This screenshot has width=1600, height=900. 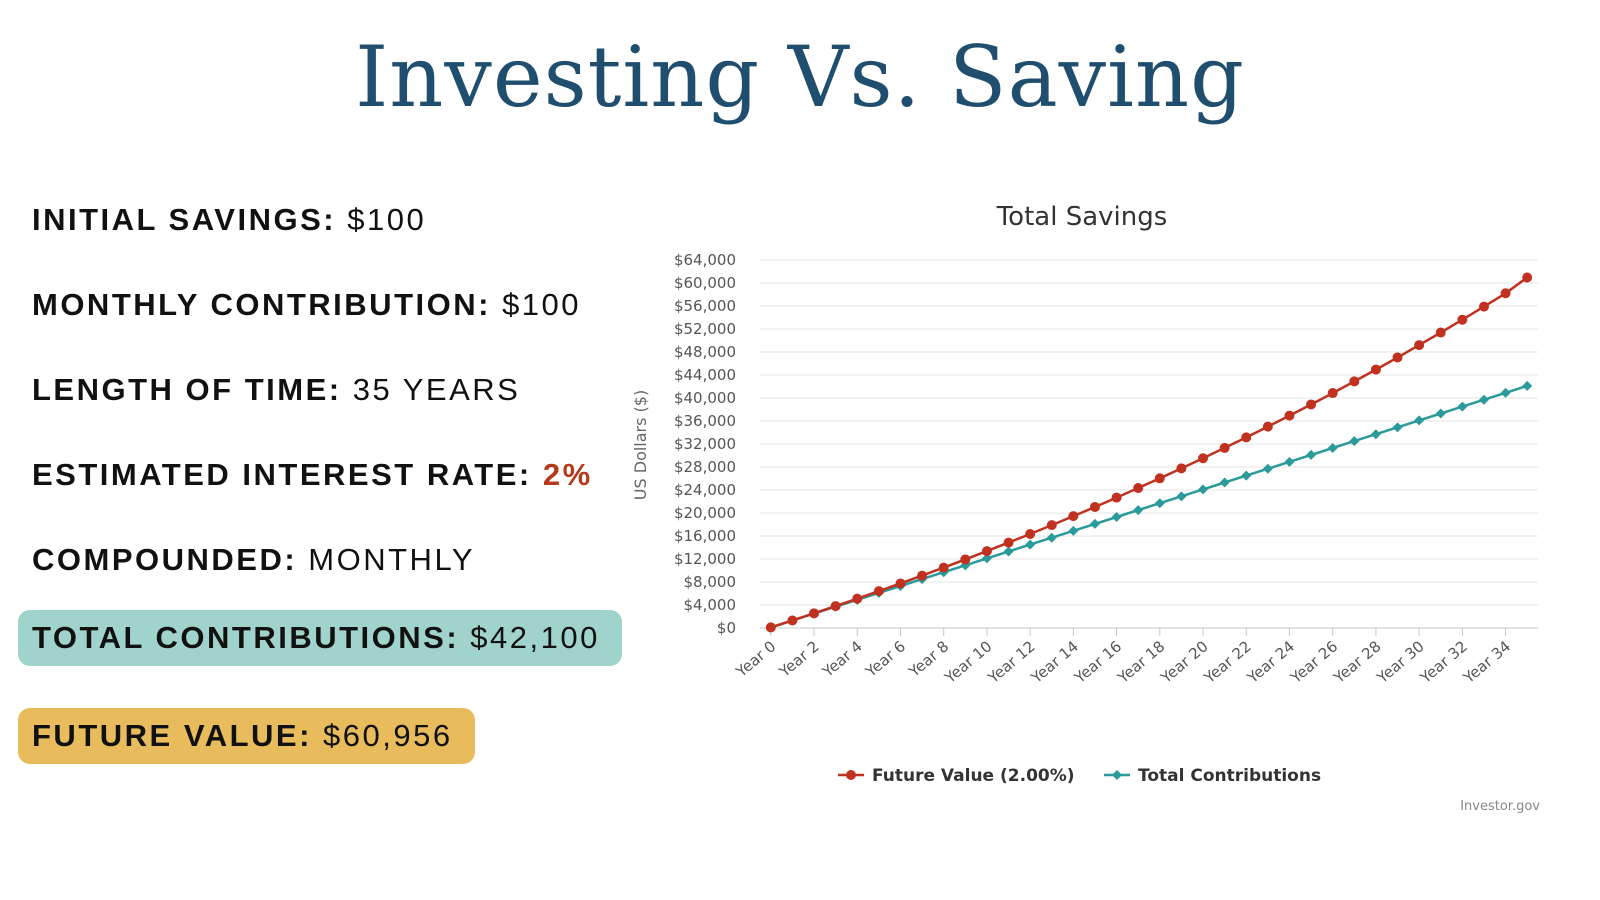 What do you see at coordinates (1443, 662) in the screenshot?
I see `x-tick-label: Year 32` at bounding box center [1443, 662].